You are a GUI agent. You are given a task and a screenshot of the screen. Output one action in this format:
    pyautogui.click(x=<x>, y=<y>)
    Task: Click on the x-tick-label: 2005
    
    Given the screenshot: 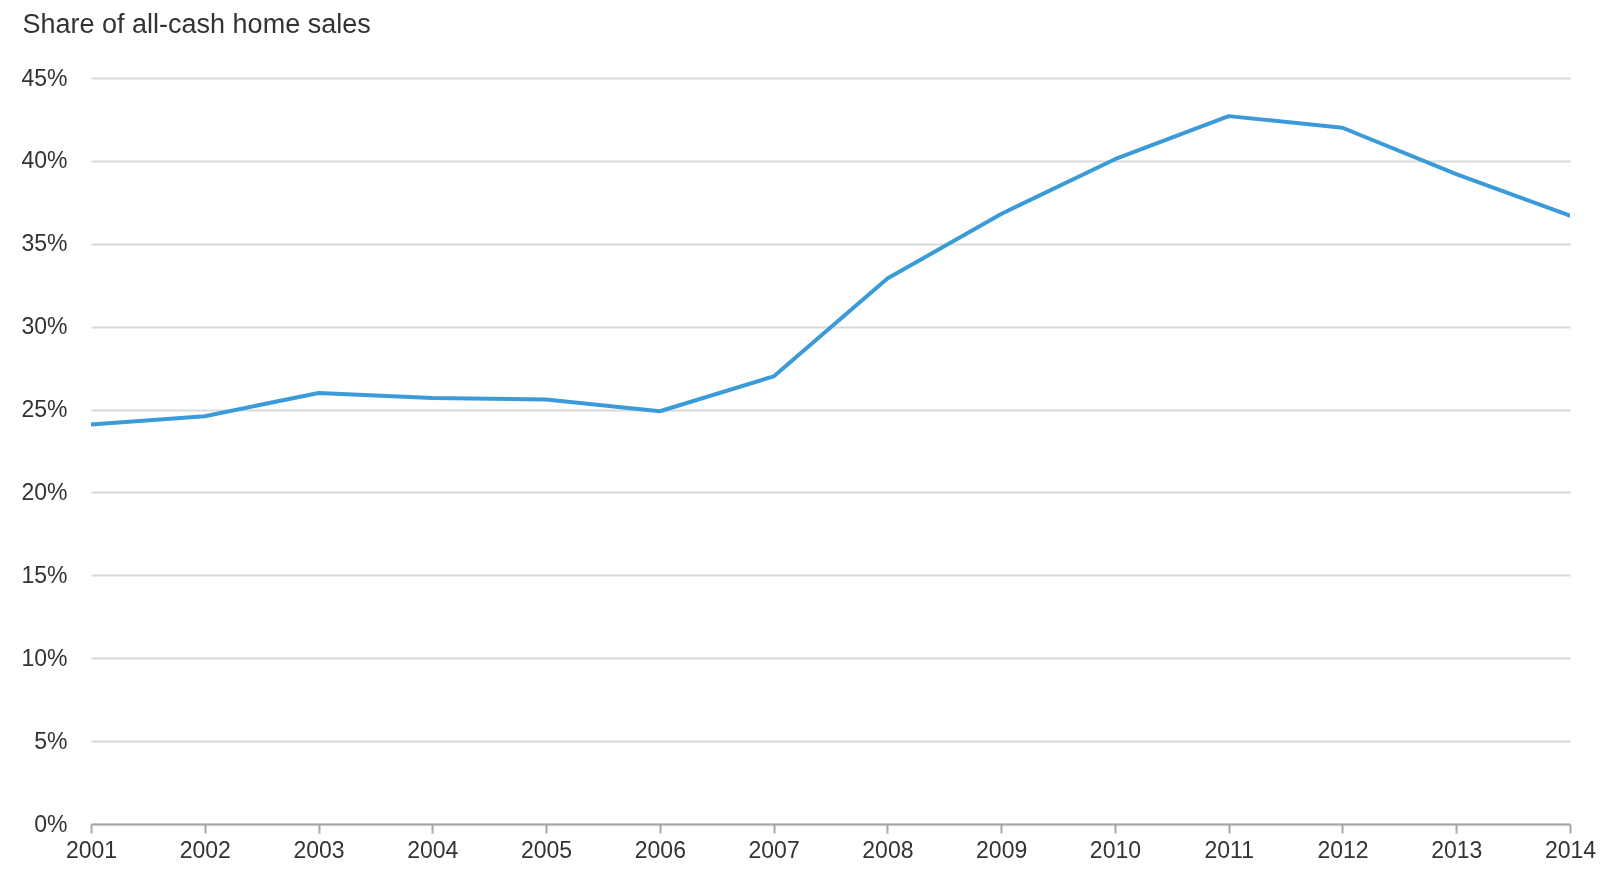 What is the action you would take?
    pyautogui.click(x=546, y=849)
    